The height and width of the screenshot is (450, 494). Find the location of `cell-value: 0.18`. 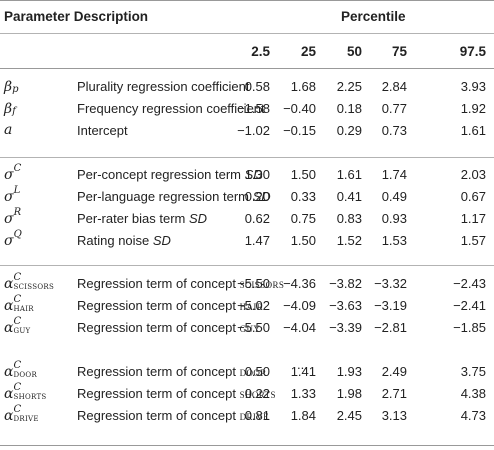

cell-value: 0.18 is located at coordinates (349, 108).